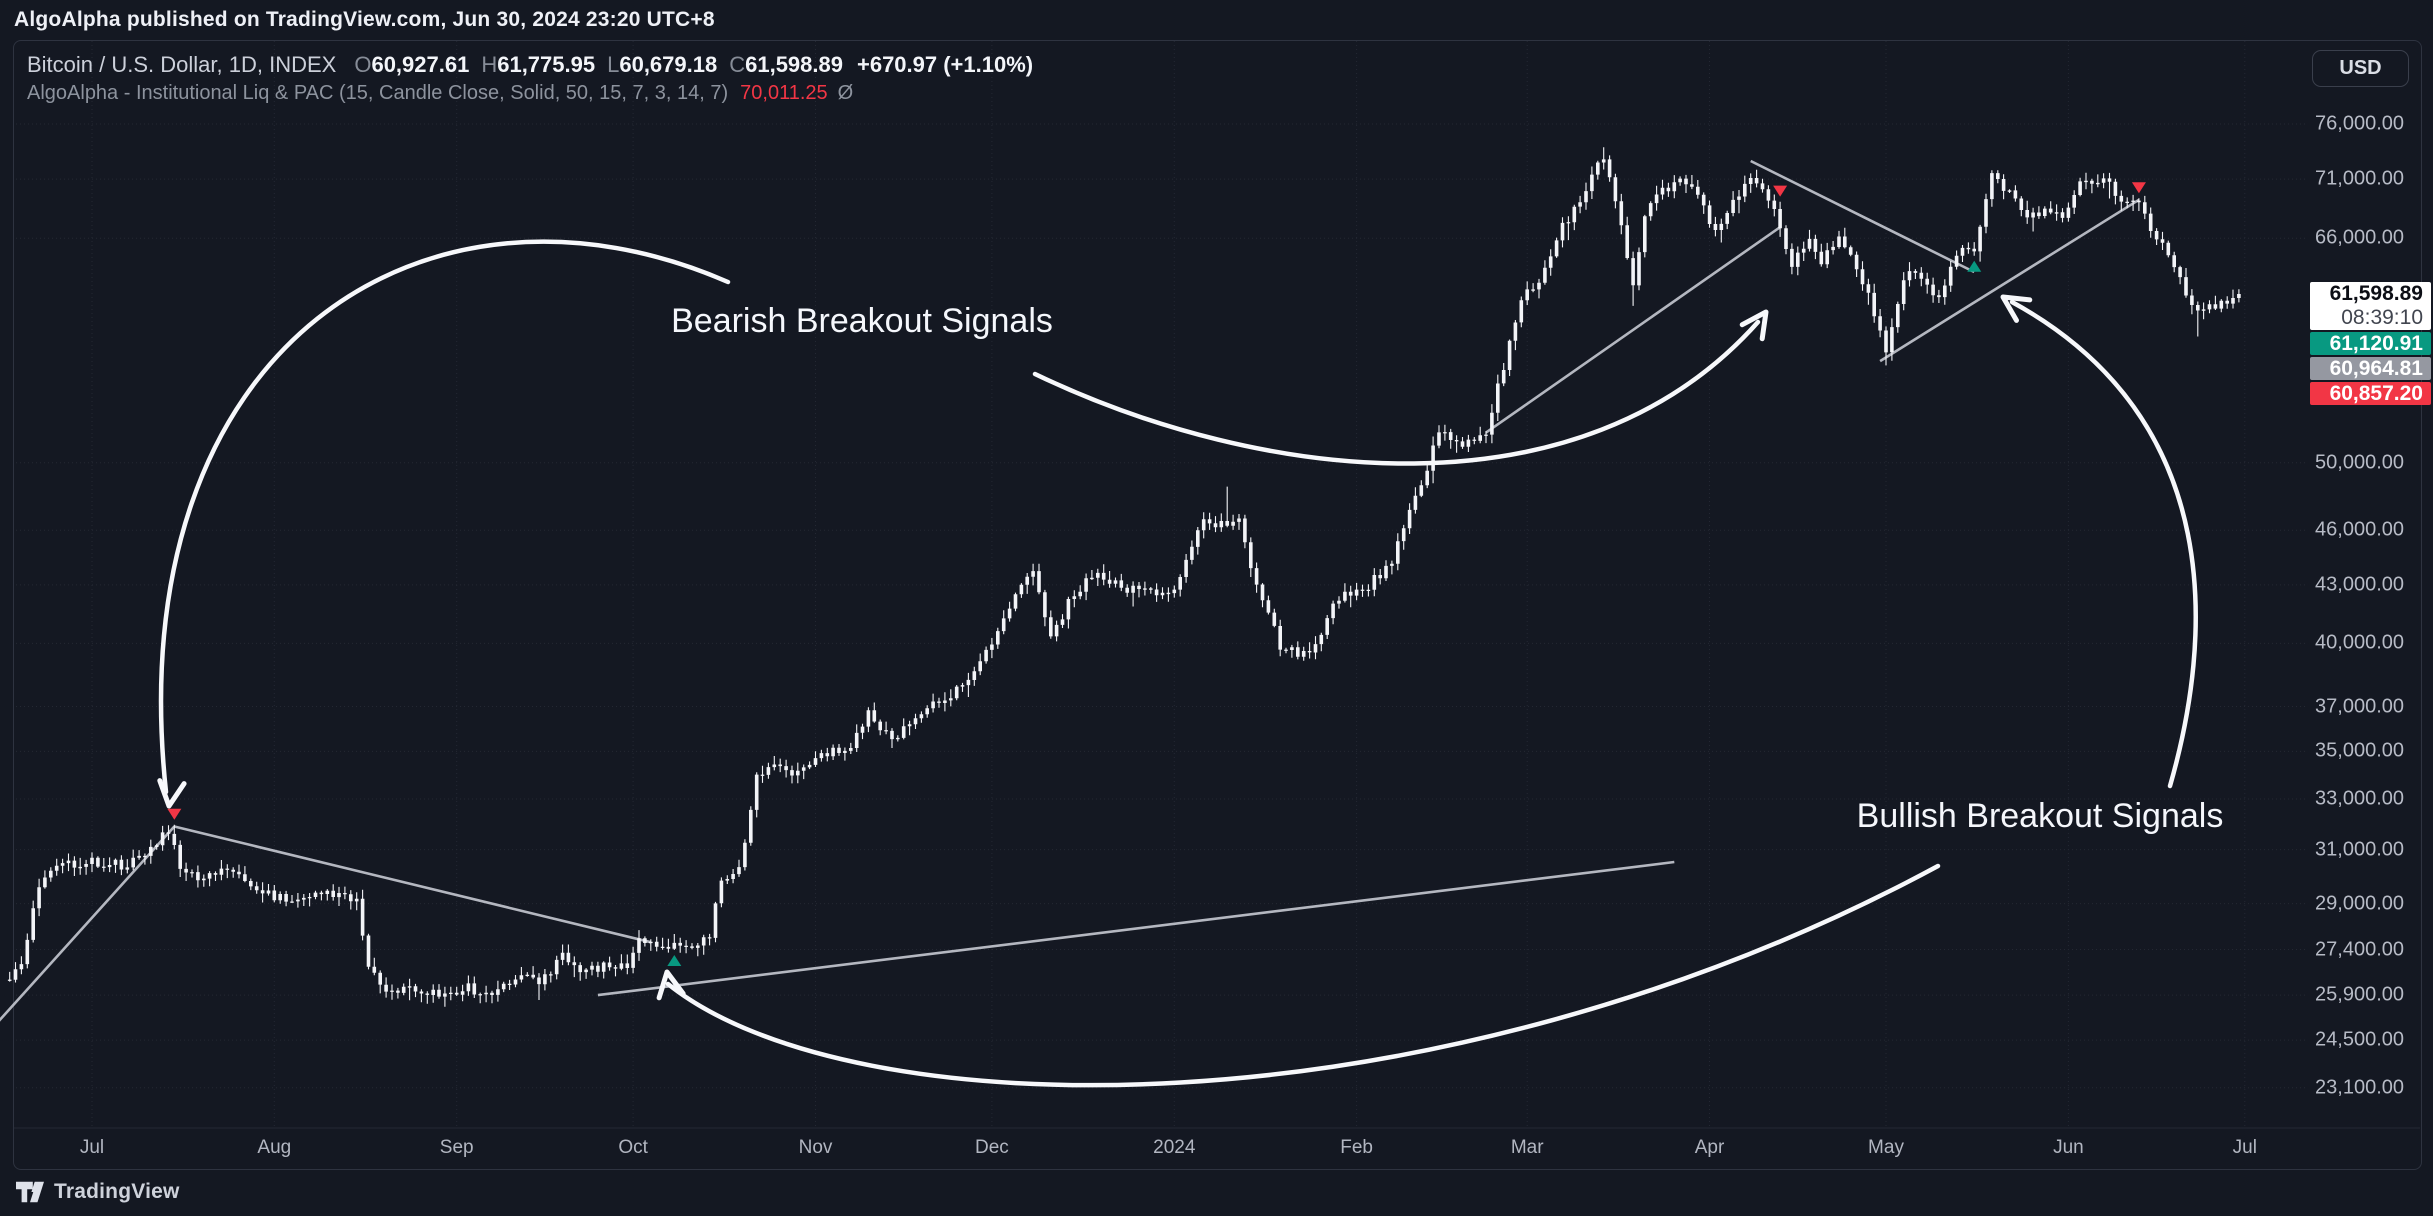  I want to click on close-value: 61,598.89, so click(794, 64).